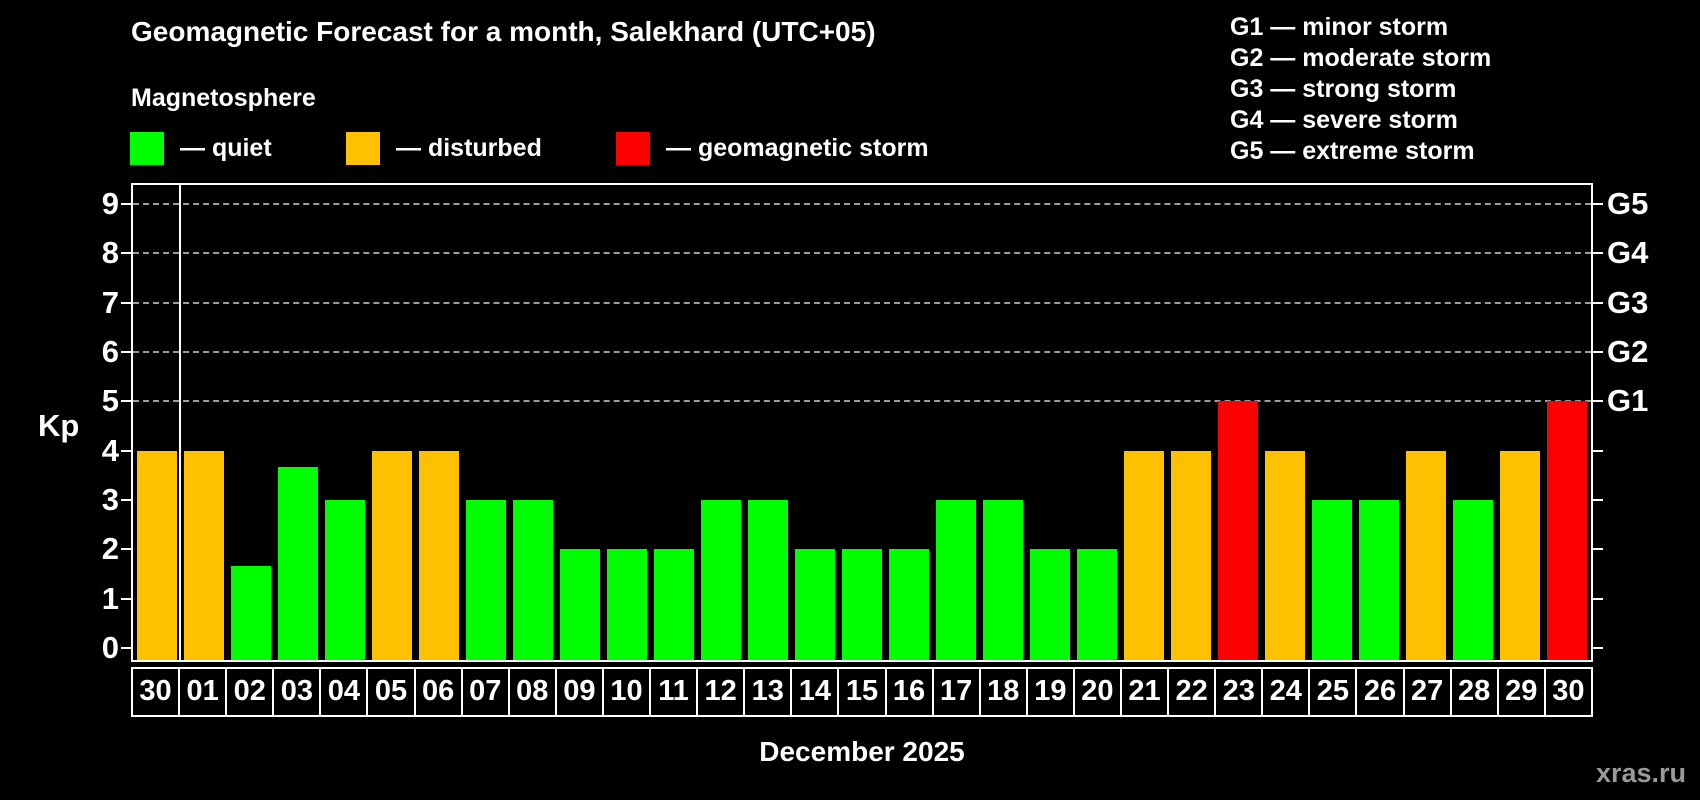 The width and height of the screenshot is (1700, 800). What do you see at coordinates (797, 147) in the screenshot?
I see `legend-label-storm: — geomagnetic storm` at bounding box center [797, 147].